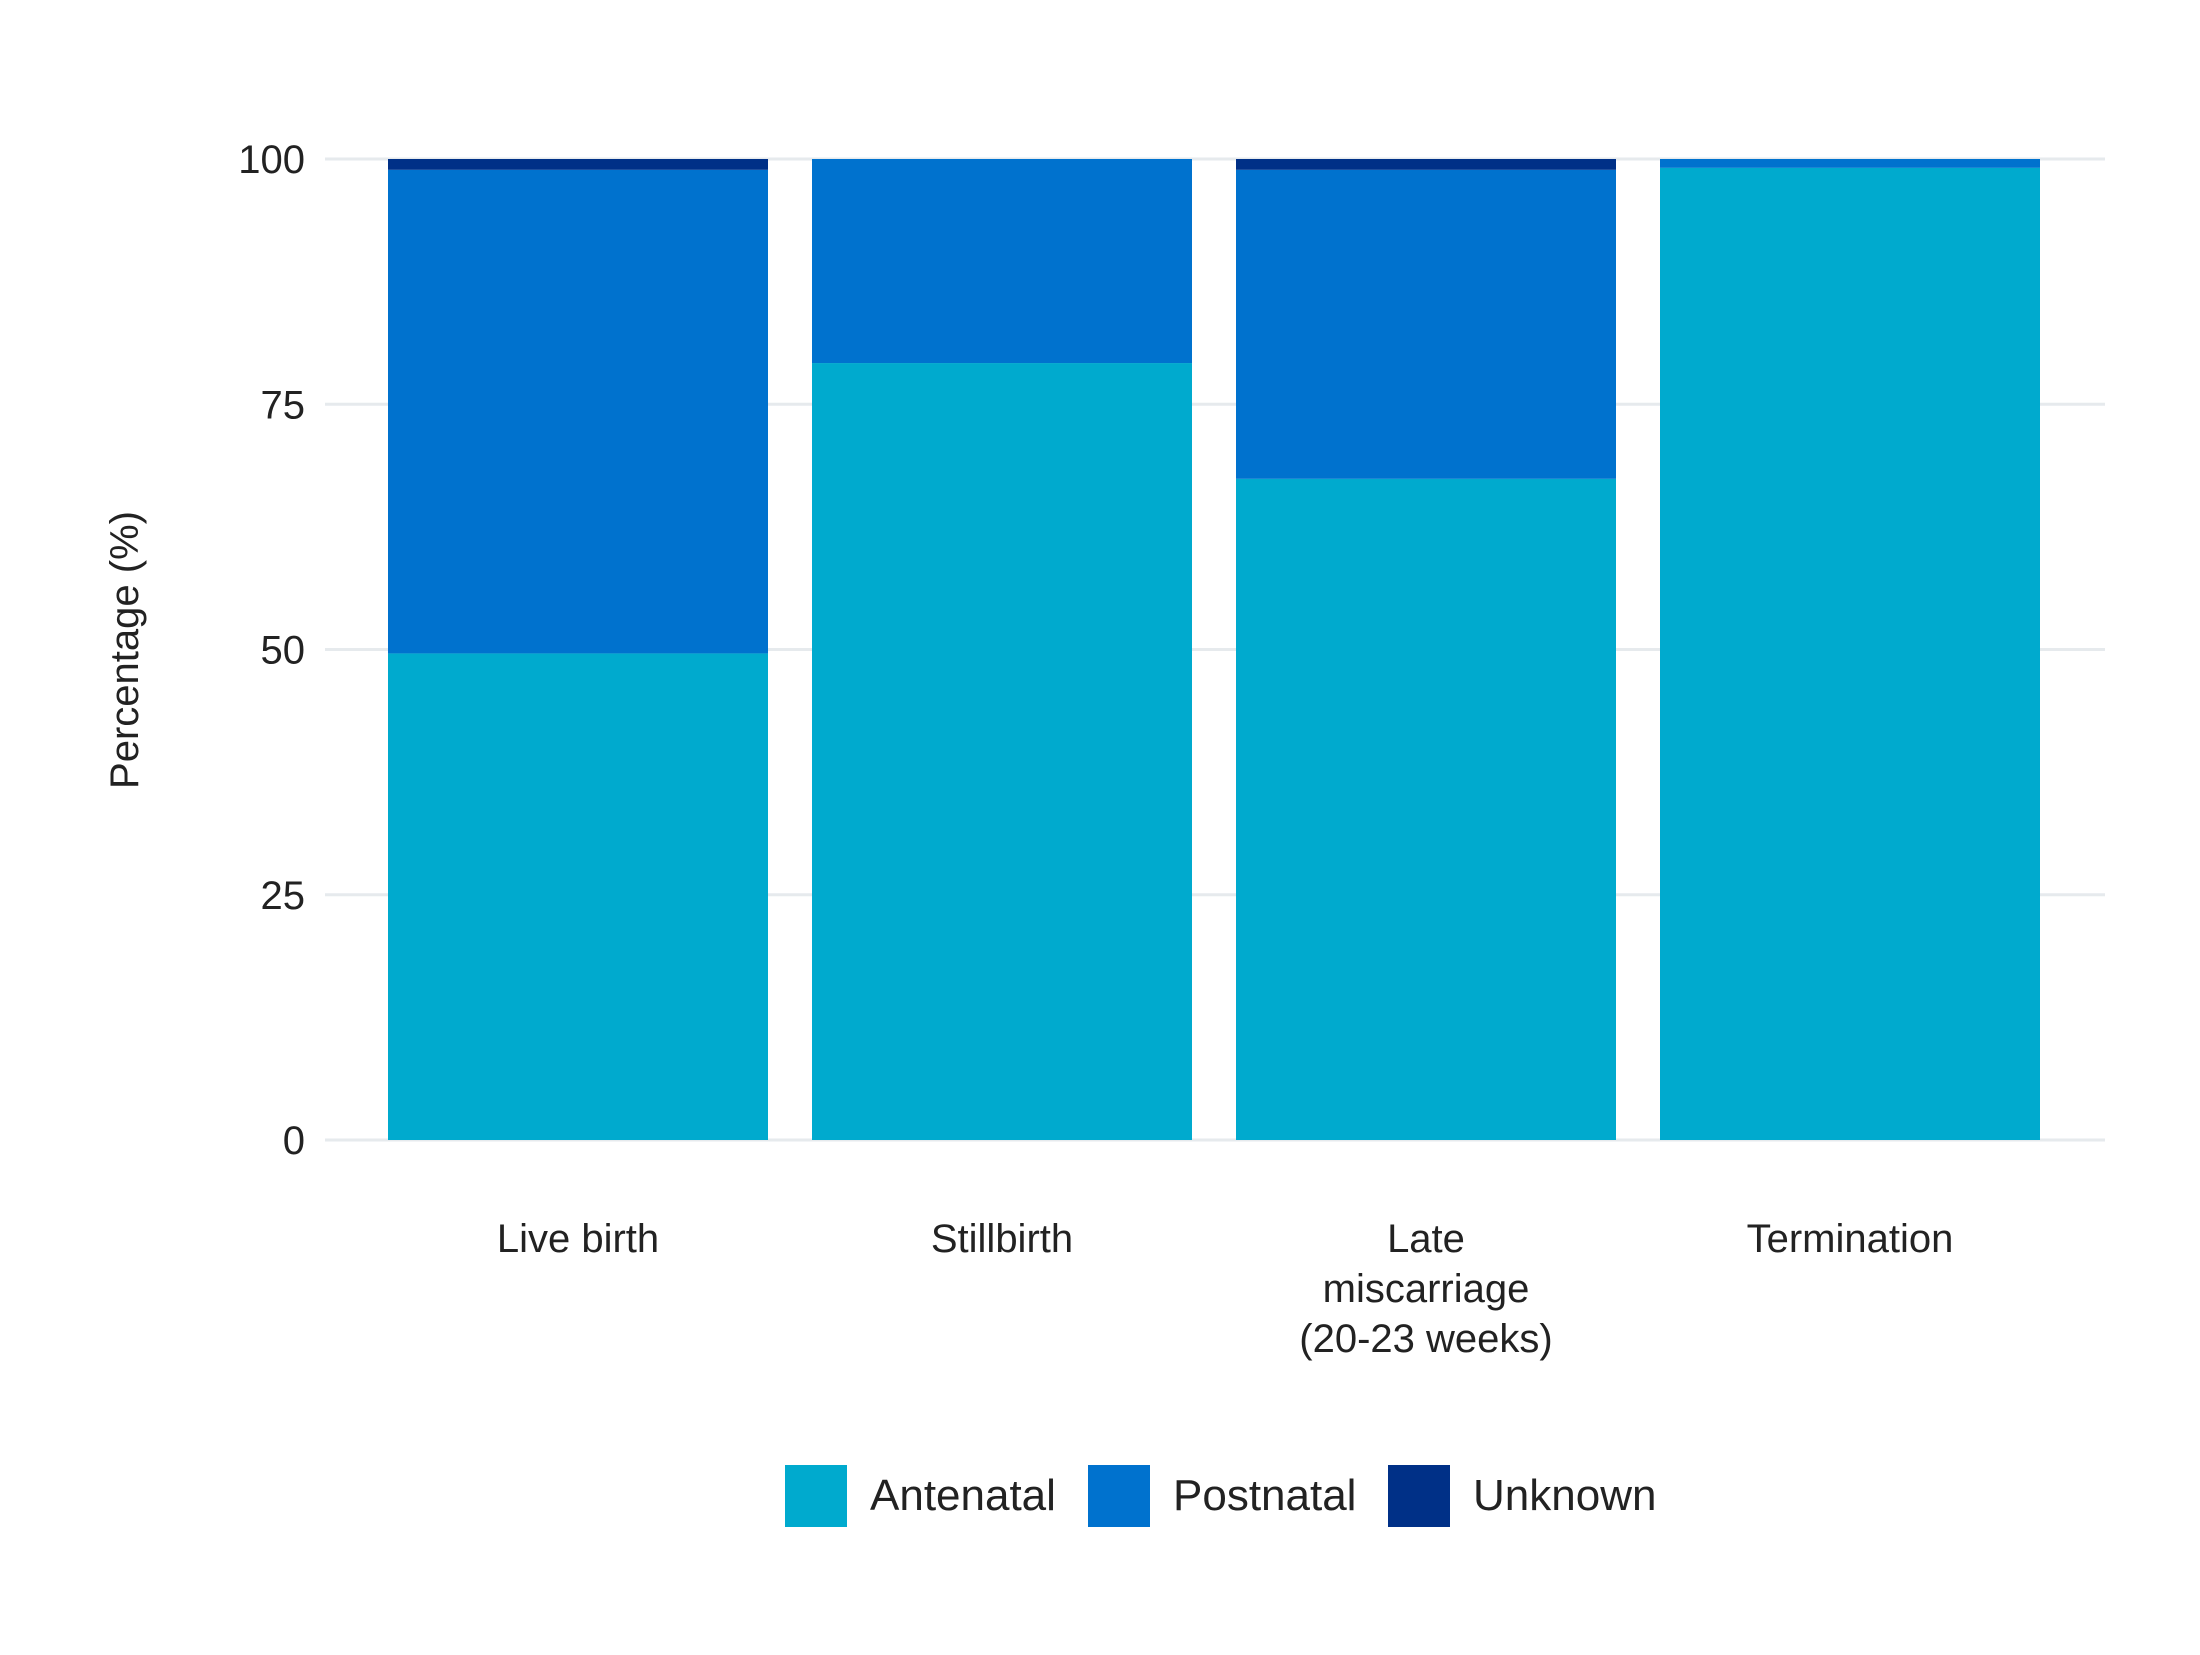 This screenshot has width=2200, height=1655. What do you see at coordinates (283, 651) in the screenshot?
I see `y-tick-label: 50` at bounding box center [283, 651].